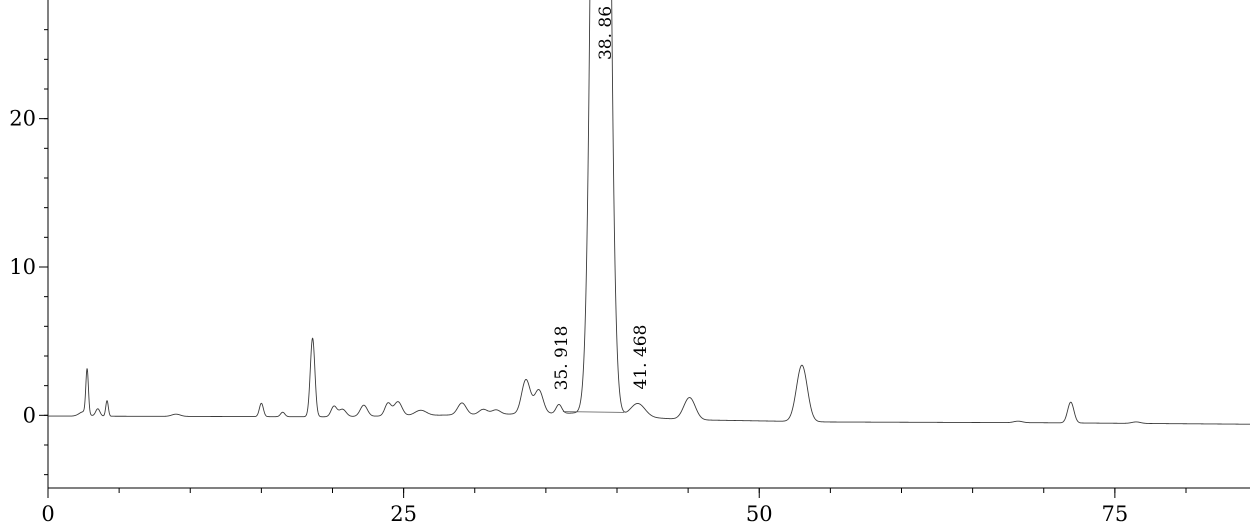  I want to click on y-tick-label: 0, so click(29, 415).